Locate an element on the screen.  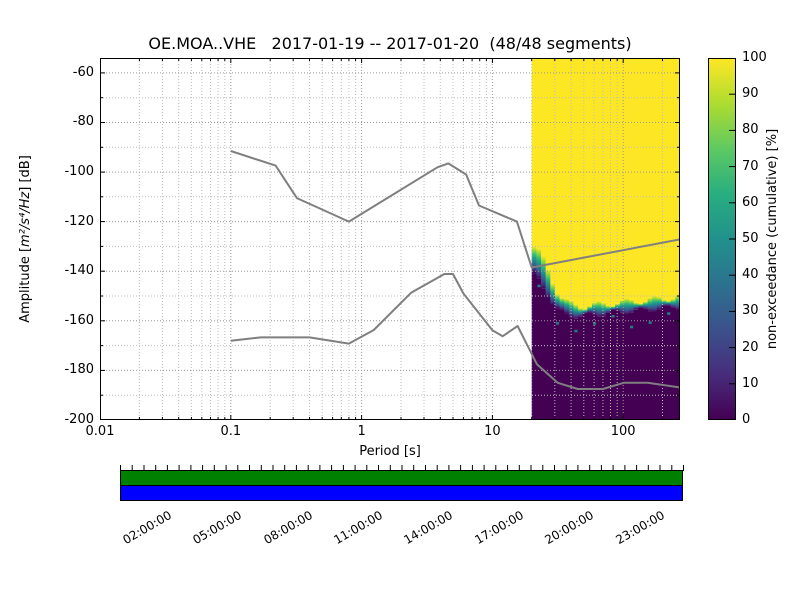
x-tick-label: 10 is located at coordinates (492, 431).